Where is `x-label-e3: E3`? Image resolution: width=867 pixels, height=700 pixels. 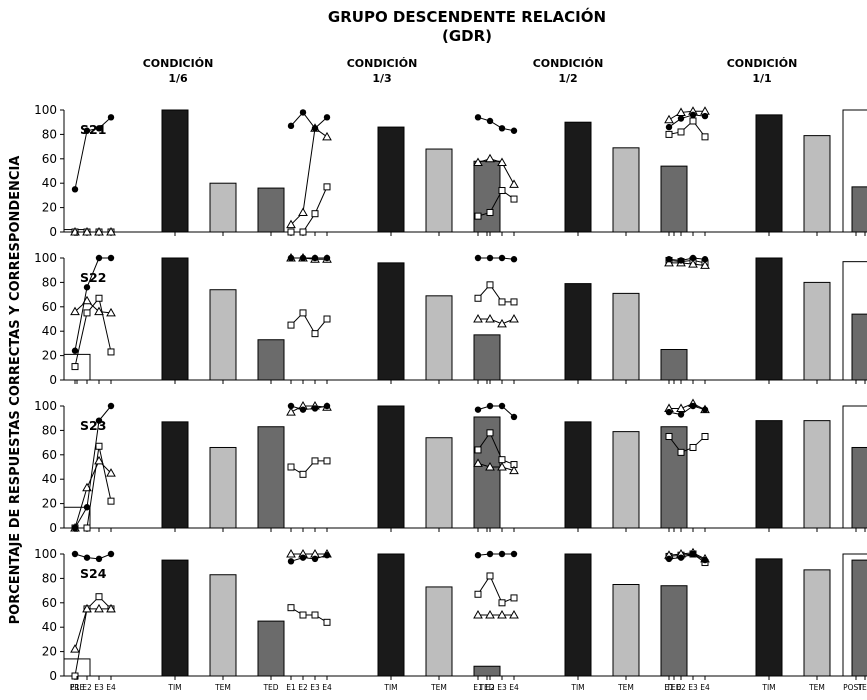
x-label-e3: E3 is located at coordinates (502, 687).